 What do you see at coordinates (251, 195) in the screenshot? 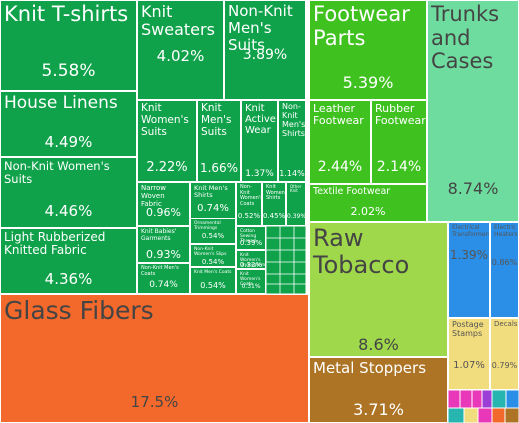
I see `tile-label: Non-Knit Women's Coats` at bounding box center [251, 195].